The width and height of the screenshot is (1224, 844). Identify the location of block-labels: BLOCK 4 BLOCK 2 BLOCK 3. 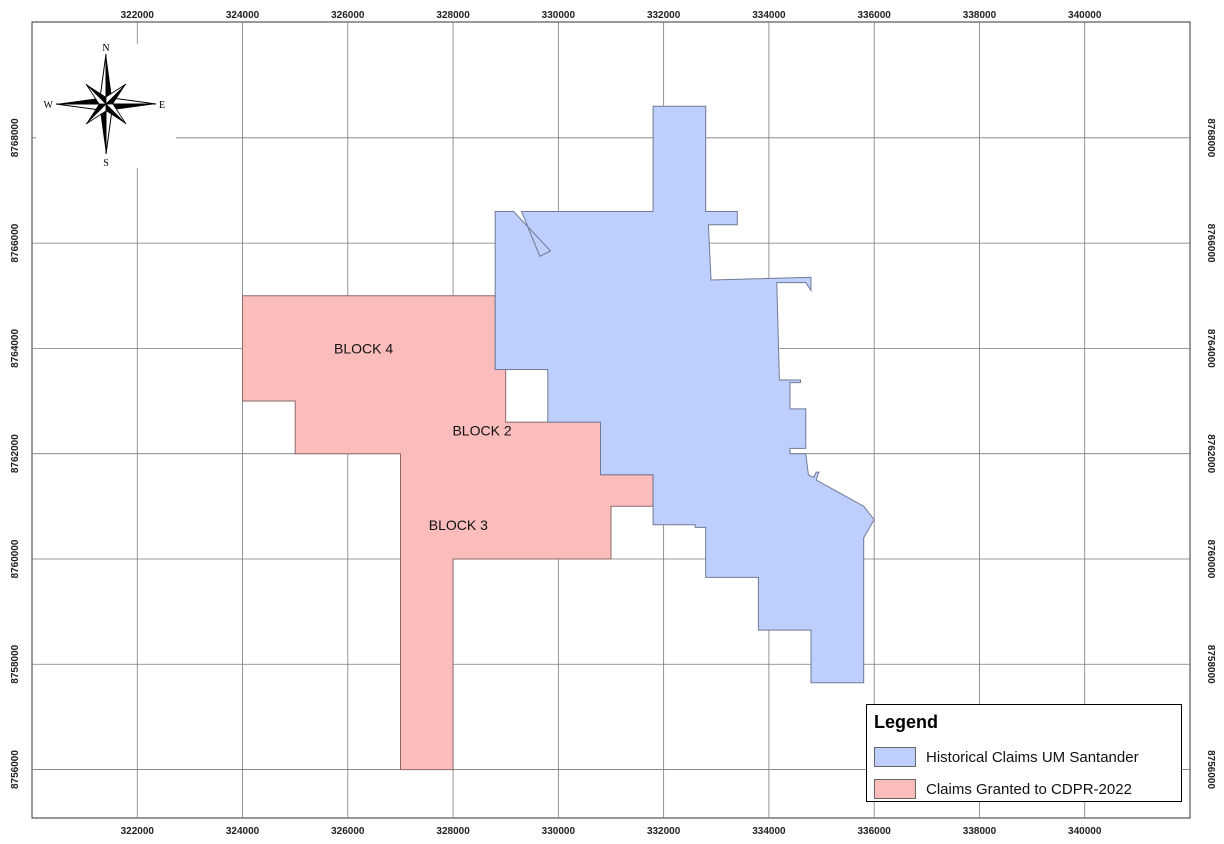
(423, 437).